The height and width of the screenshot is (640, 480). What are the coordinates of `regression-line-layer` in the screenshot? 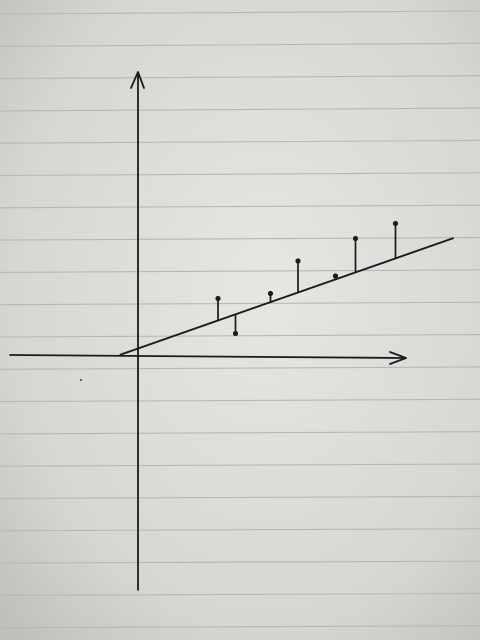 It's located at (286, 296).